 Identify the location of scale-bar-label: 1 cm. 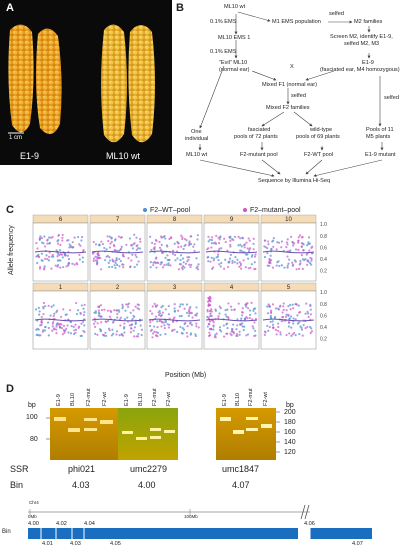
(16, 138).